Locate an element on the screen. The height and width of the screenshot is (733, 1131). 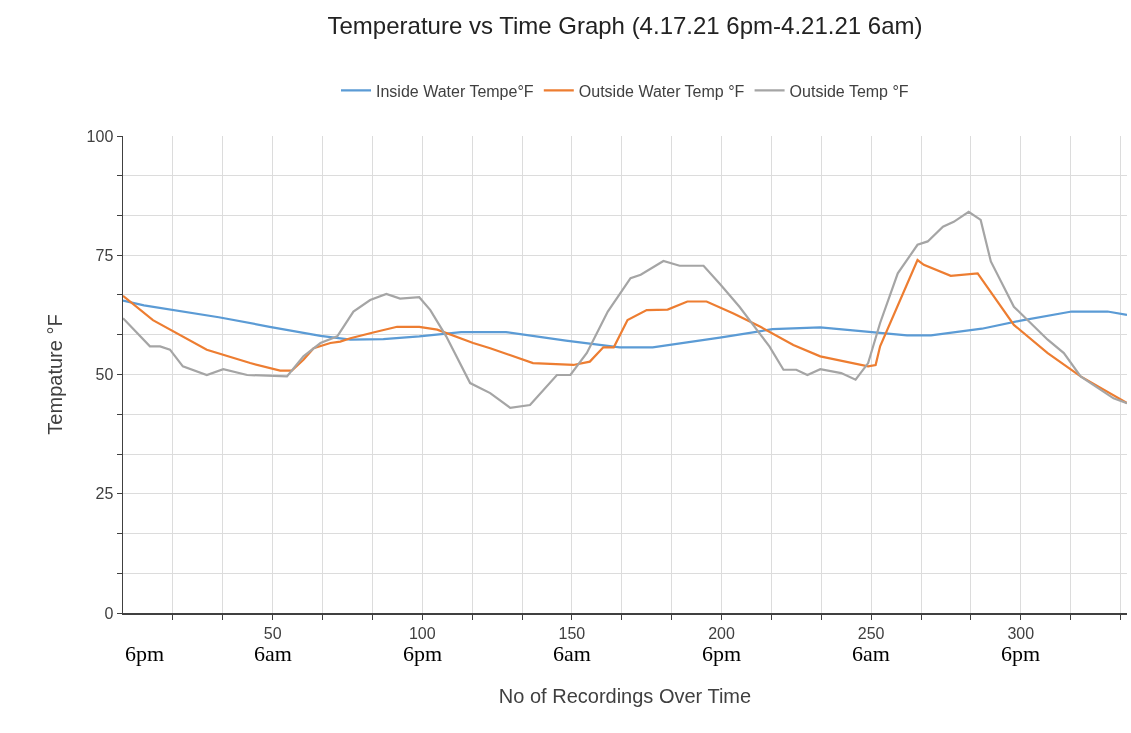
x-tick-label: 200 is located at coordinates (721, 633).